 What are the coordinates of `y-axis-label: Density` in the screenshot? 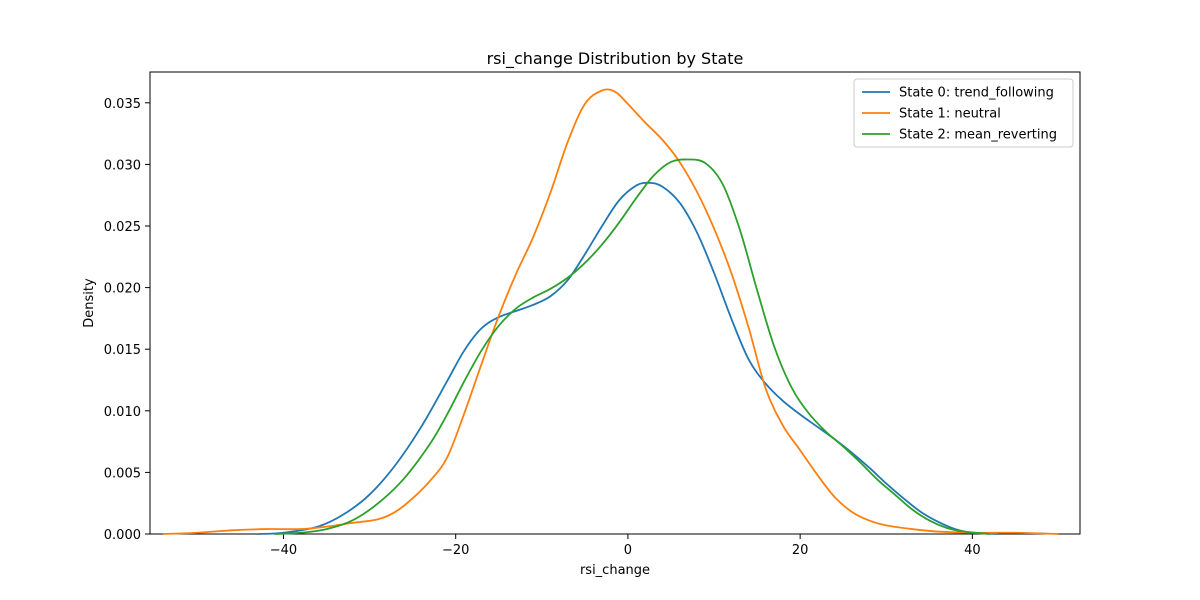 It's located at (89, 303).